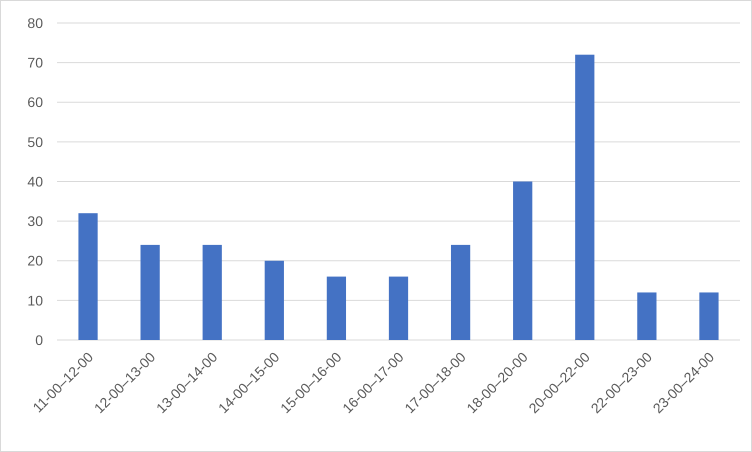  I want to click on y-tick-label: 30, so click(35, 221).